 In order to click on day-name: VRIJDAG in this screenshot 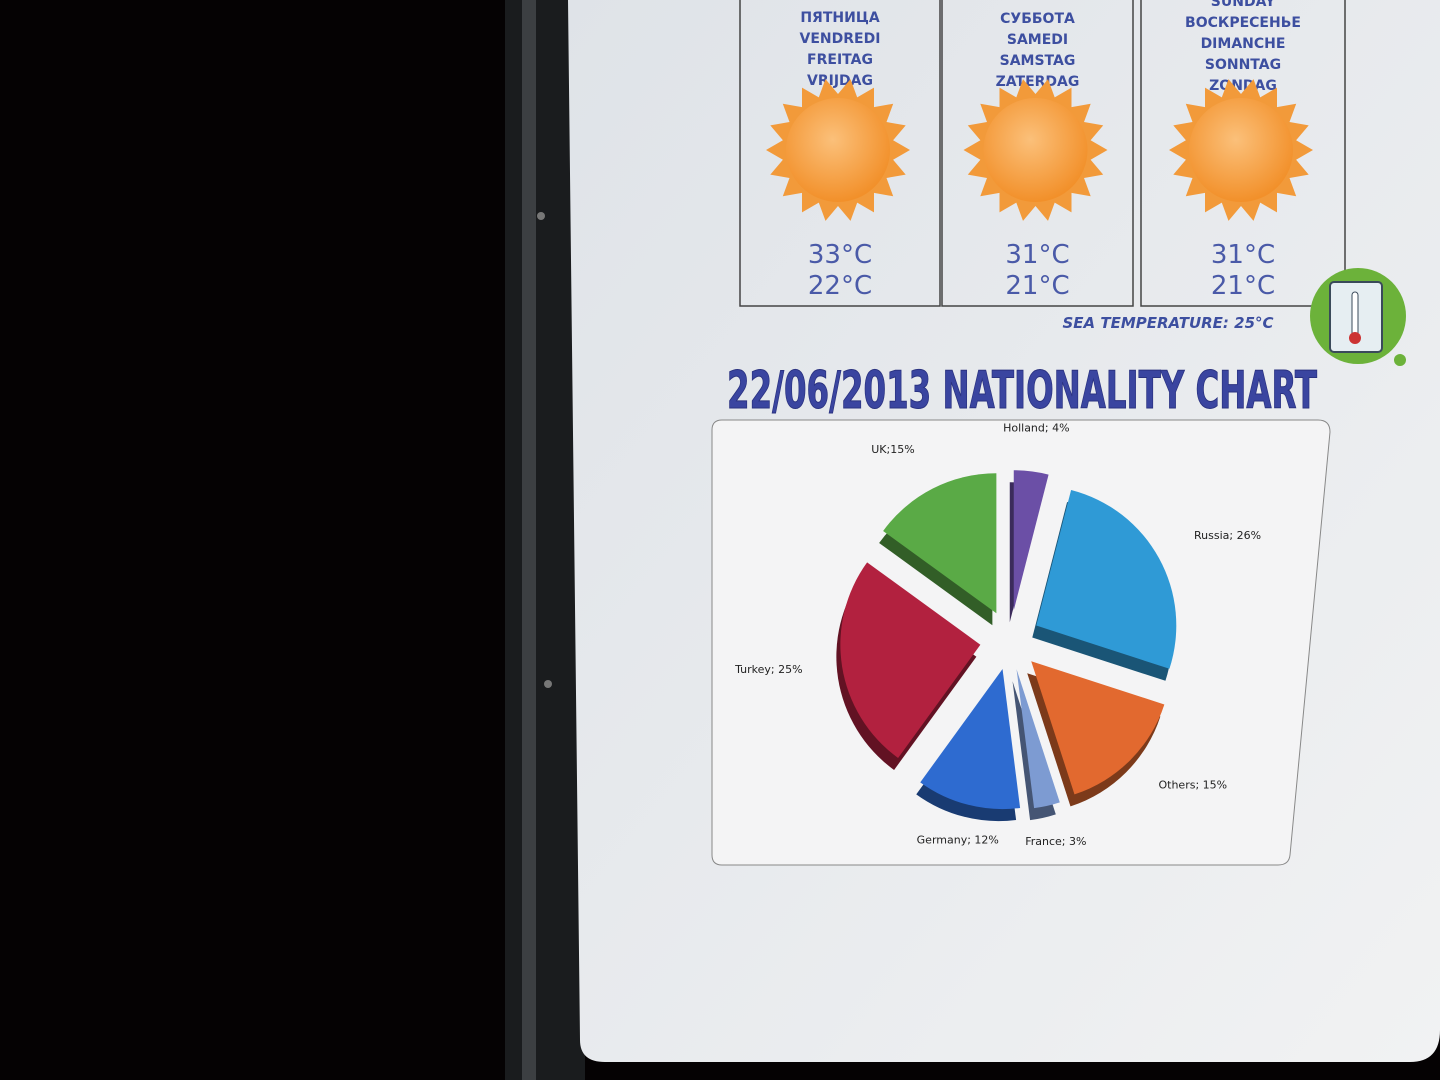, I will do `click(840, 81)`.